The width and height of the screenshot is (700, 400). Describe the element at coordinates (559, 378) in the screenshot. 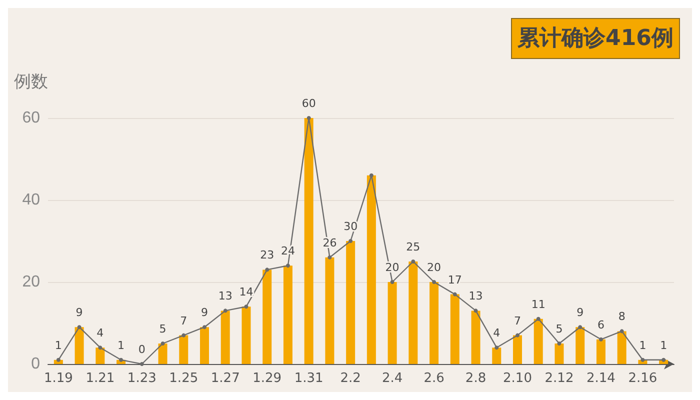

I see `x-tick-label: 2.12` at that location.